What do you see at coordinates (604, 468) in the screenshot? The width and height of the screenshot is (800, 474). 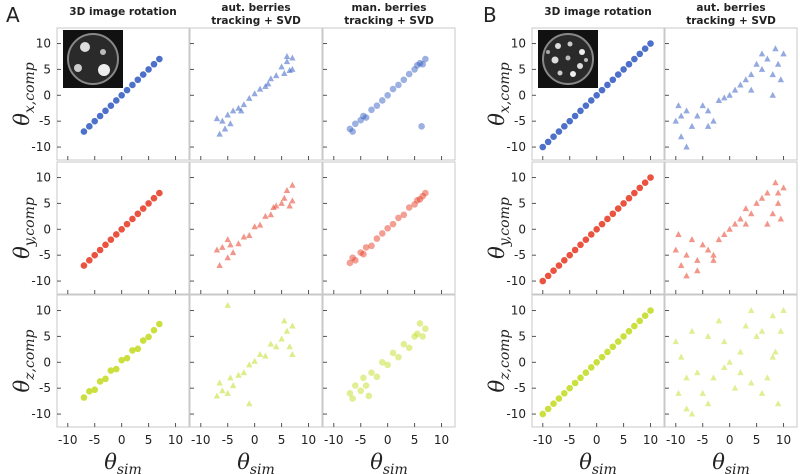 I see `axis-label-subscript: sim` at bounding box center [604, 468].